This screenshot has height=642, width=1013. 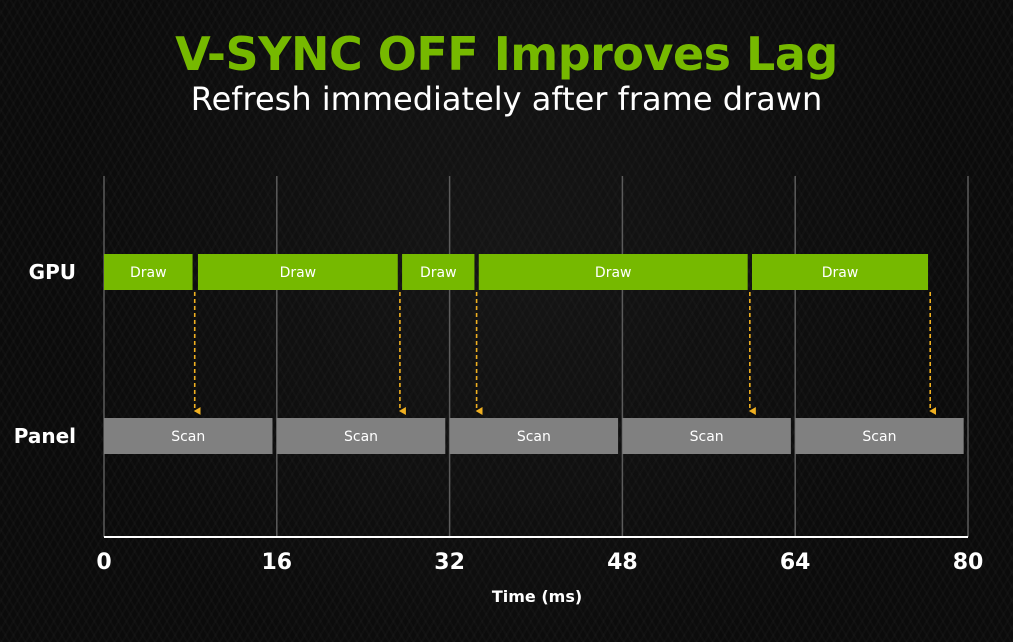 What do you see at coordinates (795, 562) in the screenshot?
I see `x-tick-label: 64` at bounding box center [795, 562].